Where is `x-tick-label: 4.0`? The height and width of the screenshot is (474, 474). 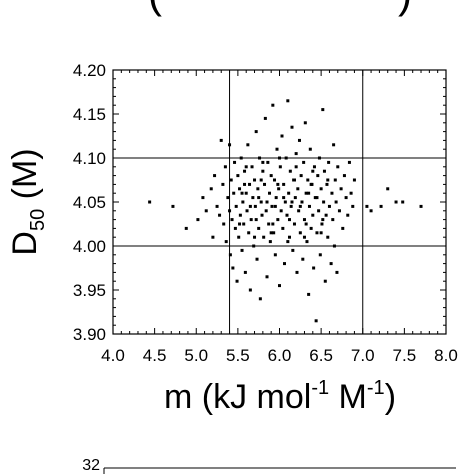 x-tick-label: 4.0 is located at coordinates (113, 355).